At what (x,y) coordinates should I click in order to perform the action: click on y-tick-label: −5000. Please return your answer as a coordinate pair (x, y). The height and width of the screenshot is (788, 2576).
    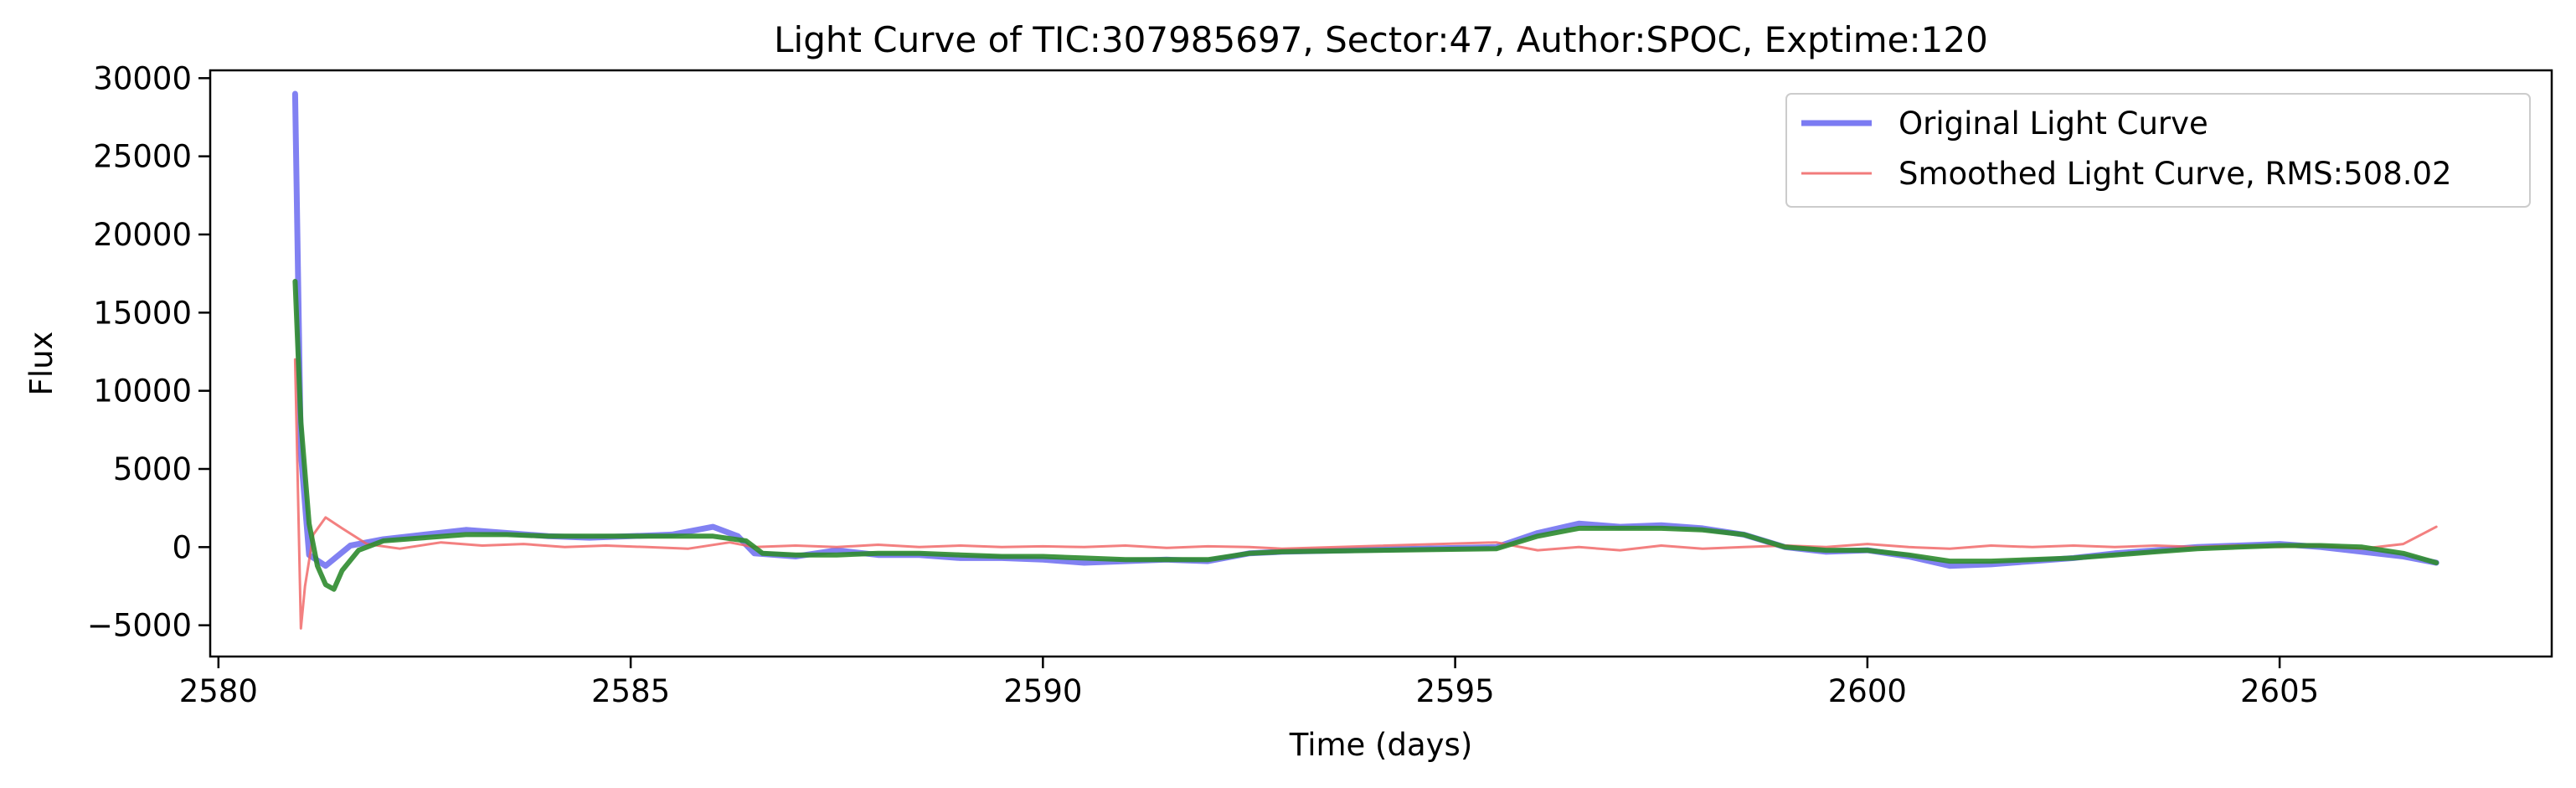
    Looking at the image, I should click on (139, 626).